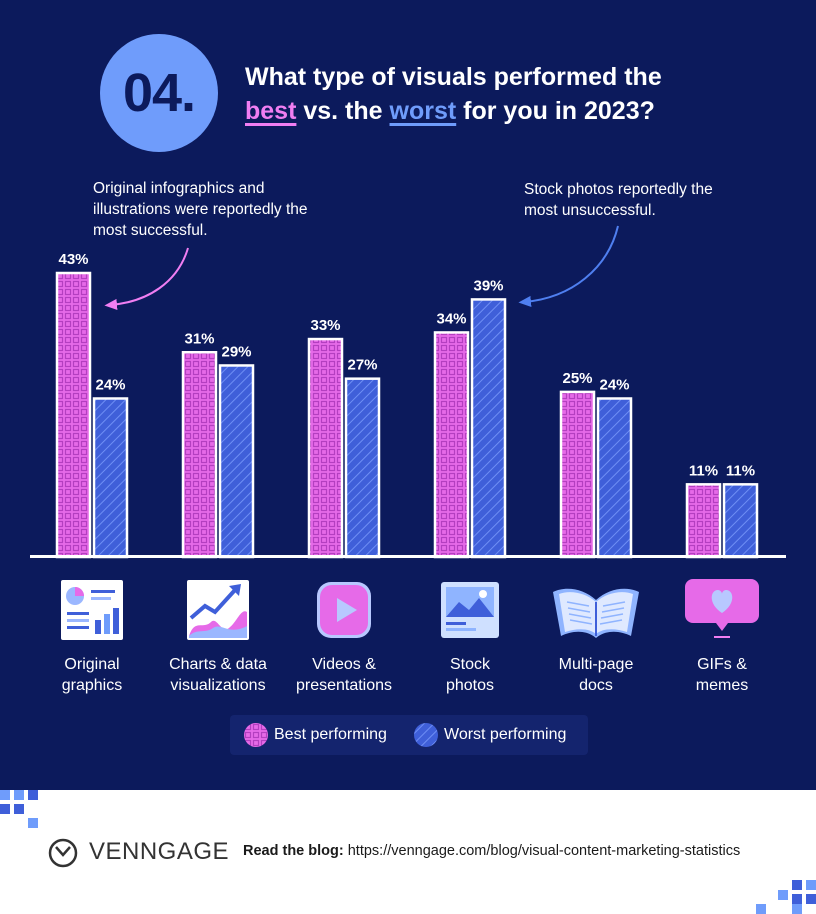 This screenshot has height=914, width=816. I want to click on title-worst-word: worst, so click(423, 111).